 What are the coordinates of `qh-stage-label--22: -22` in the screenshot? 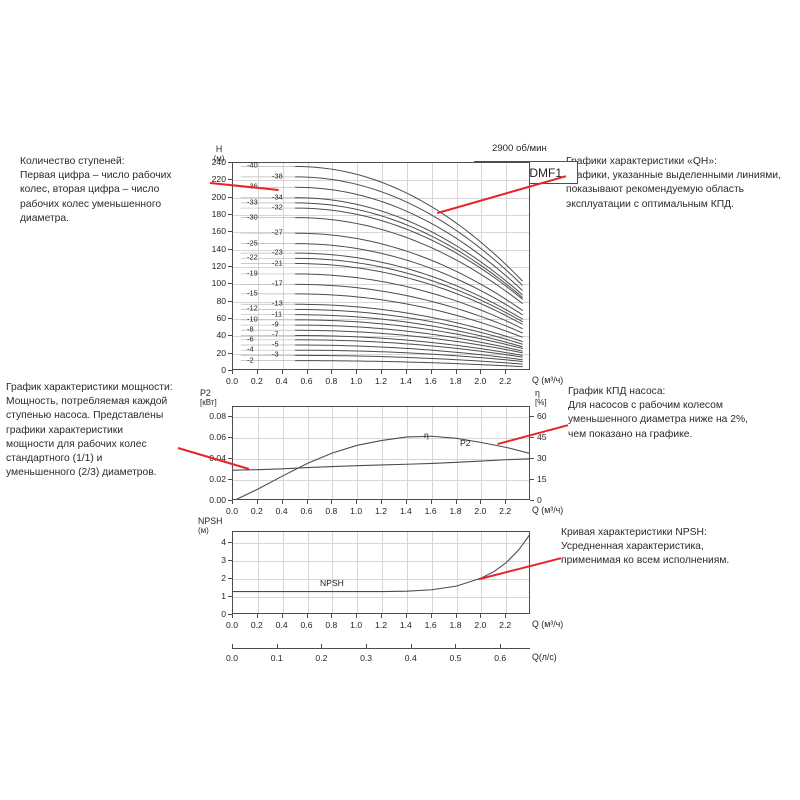 It's located at (252, 257).